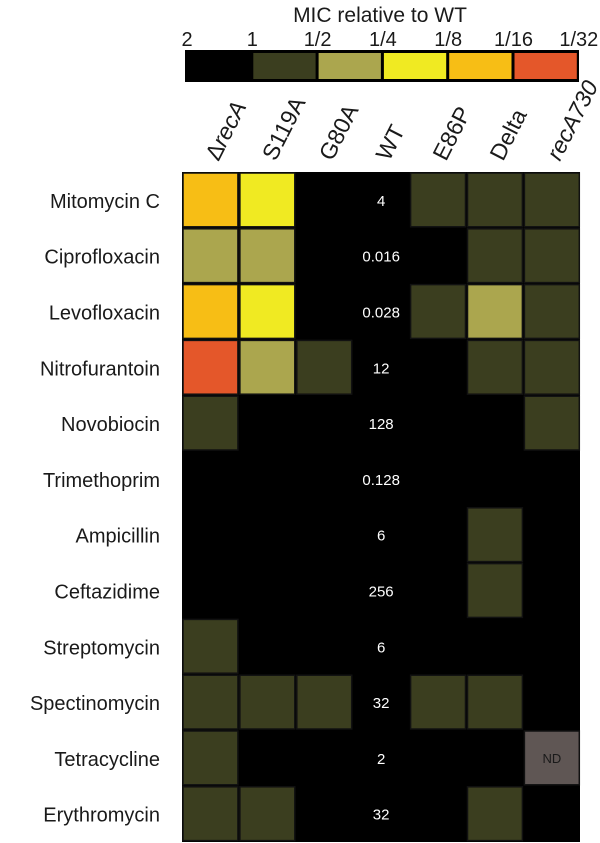 This screenshot has height=843, width=600. Describe the element at coordinates (451, 133) in the screenshot. I see `column-label-e86p: E86P` at that location.